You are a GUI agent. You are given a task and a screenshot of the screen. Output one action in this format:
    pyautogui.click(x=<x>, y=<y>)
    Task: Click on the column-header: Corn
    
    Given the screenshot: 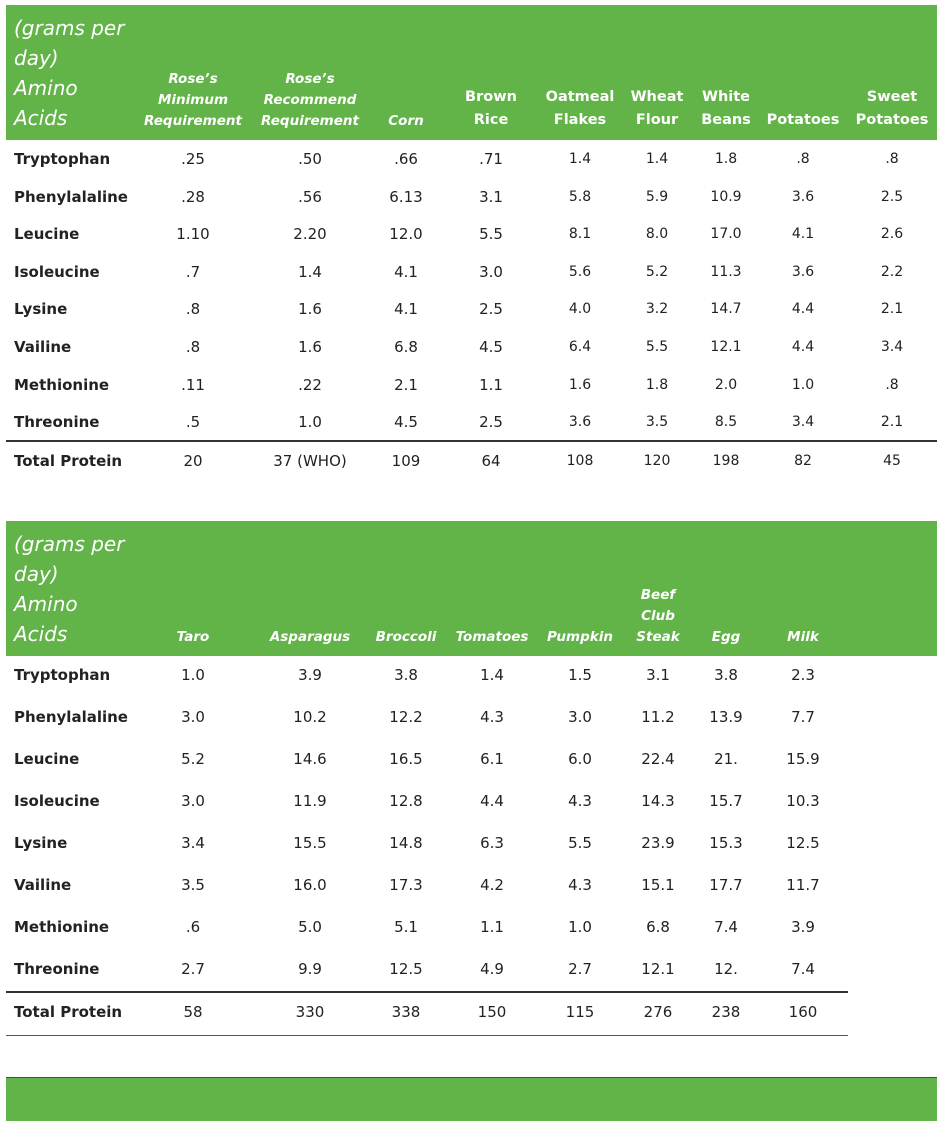 What is the action you would take?
    pyautogui.click(x=405, y=121)
    